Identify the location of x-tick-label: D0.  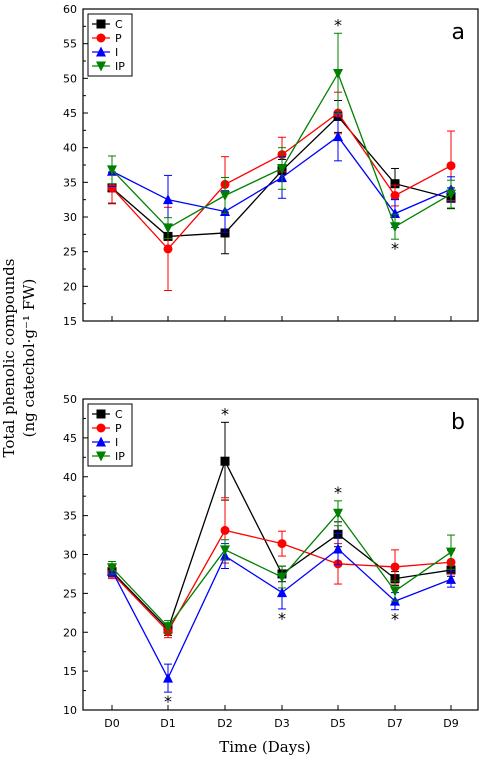
(111, 723).